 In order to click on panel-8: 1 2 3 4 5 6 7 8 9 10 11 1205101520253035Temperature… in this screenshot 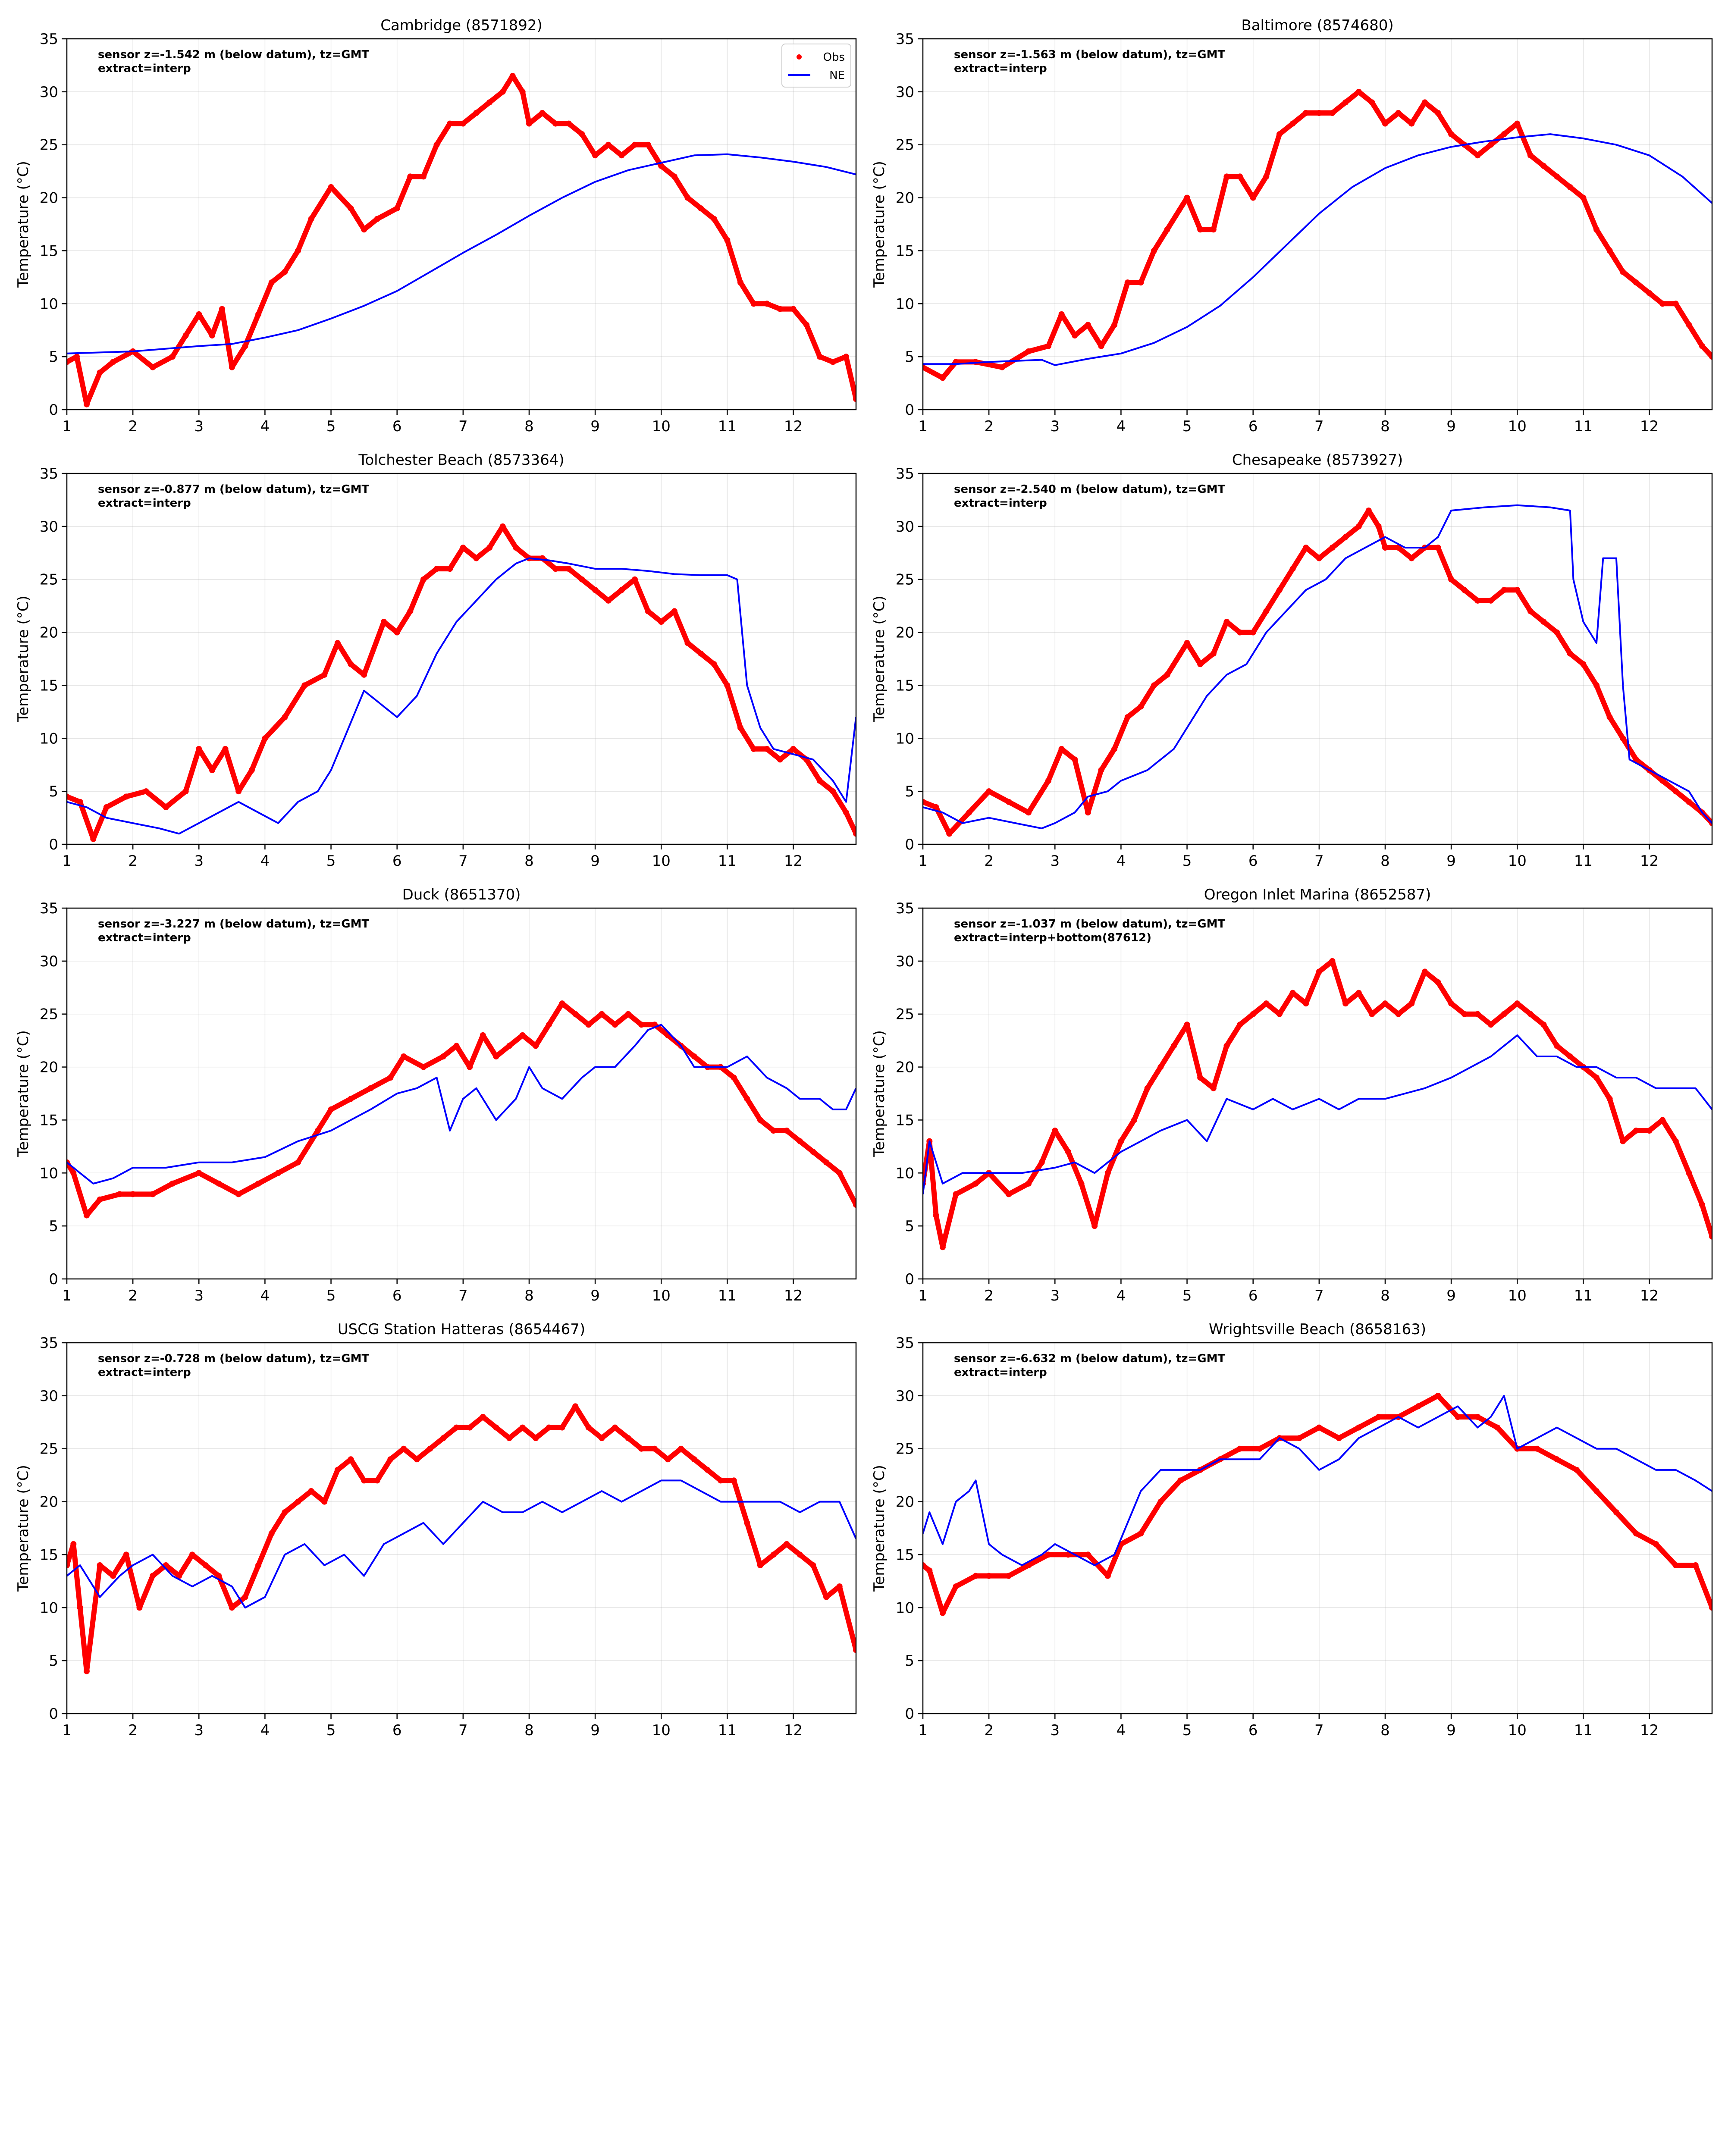, I will do `click(1292, 1530)`.